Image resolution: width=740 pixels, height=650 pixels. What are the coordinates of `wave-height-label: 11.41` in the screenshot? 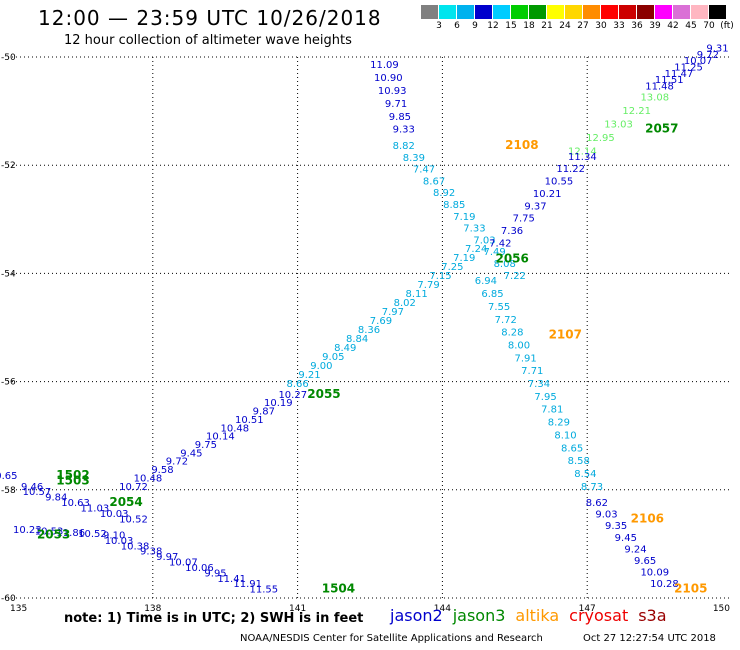 It's located at (231, 579).